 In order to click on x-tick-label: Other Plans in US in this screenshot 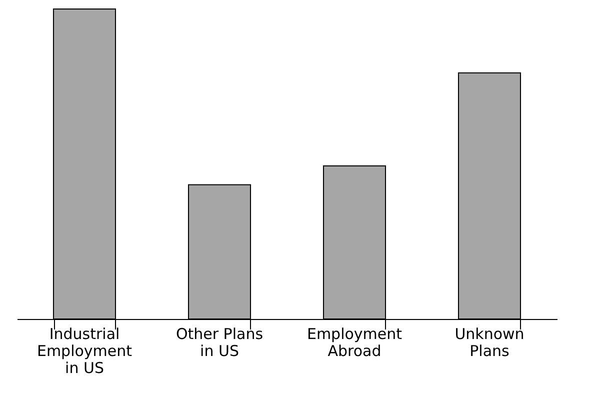, I will do `click(220, 342)`.